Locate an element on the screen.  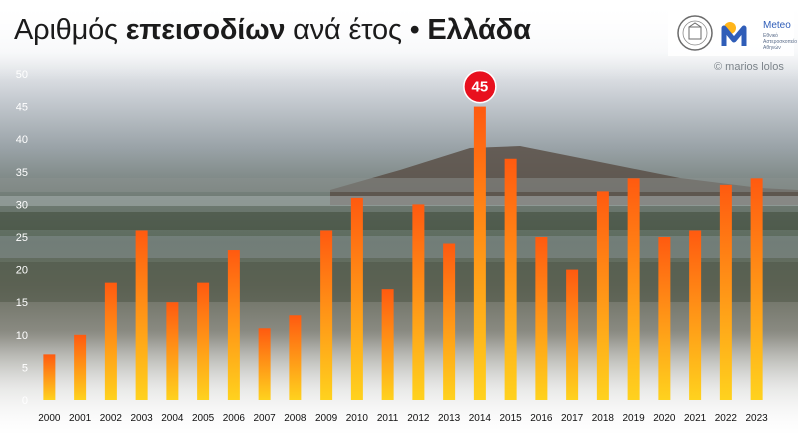
x-tick-label: 2000 is located at coordinates (49, 418).